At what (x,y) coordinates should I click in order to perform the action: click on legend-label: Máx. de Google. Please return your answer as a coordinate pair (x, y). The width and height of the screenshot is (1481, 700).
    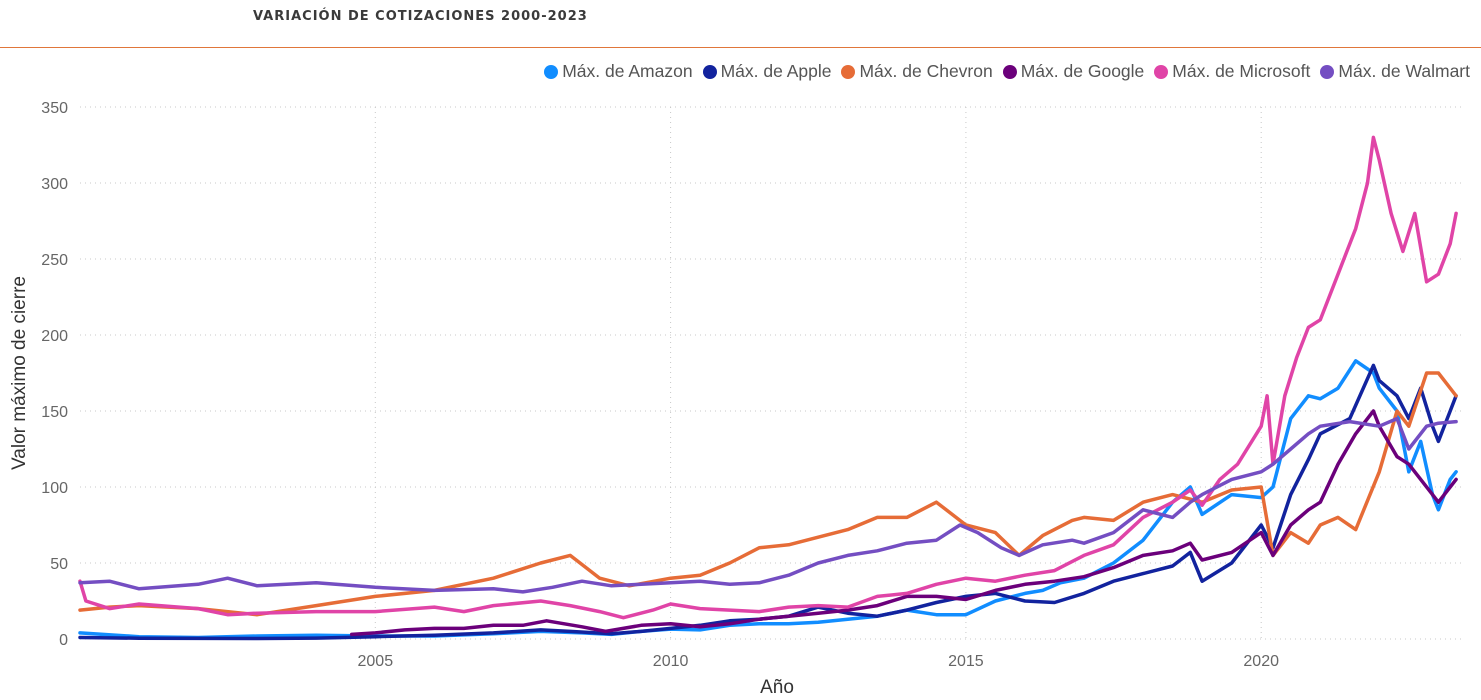
    Looking at the image, I should click on (1082, 71).